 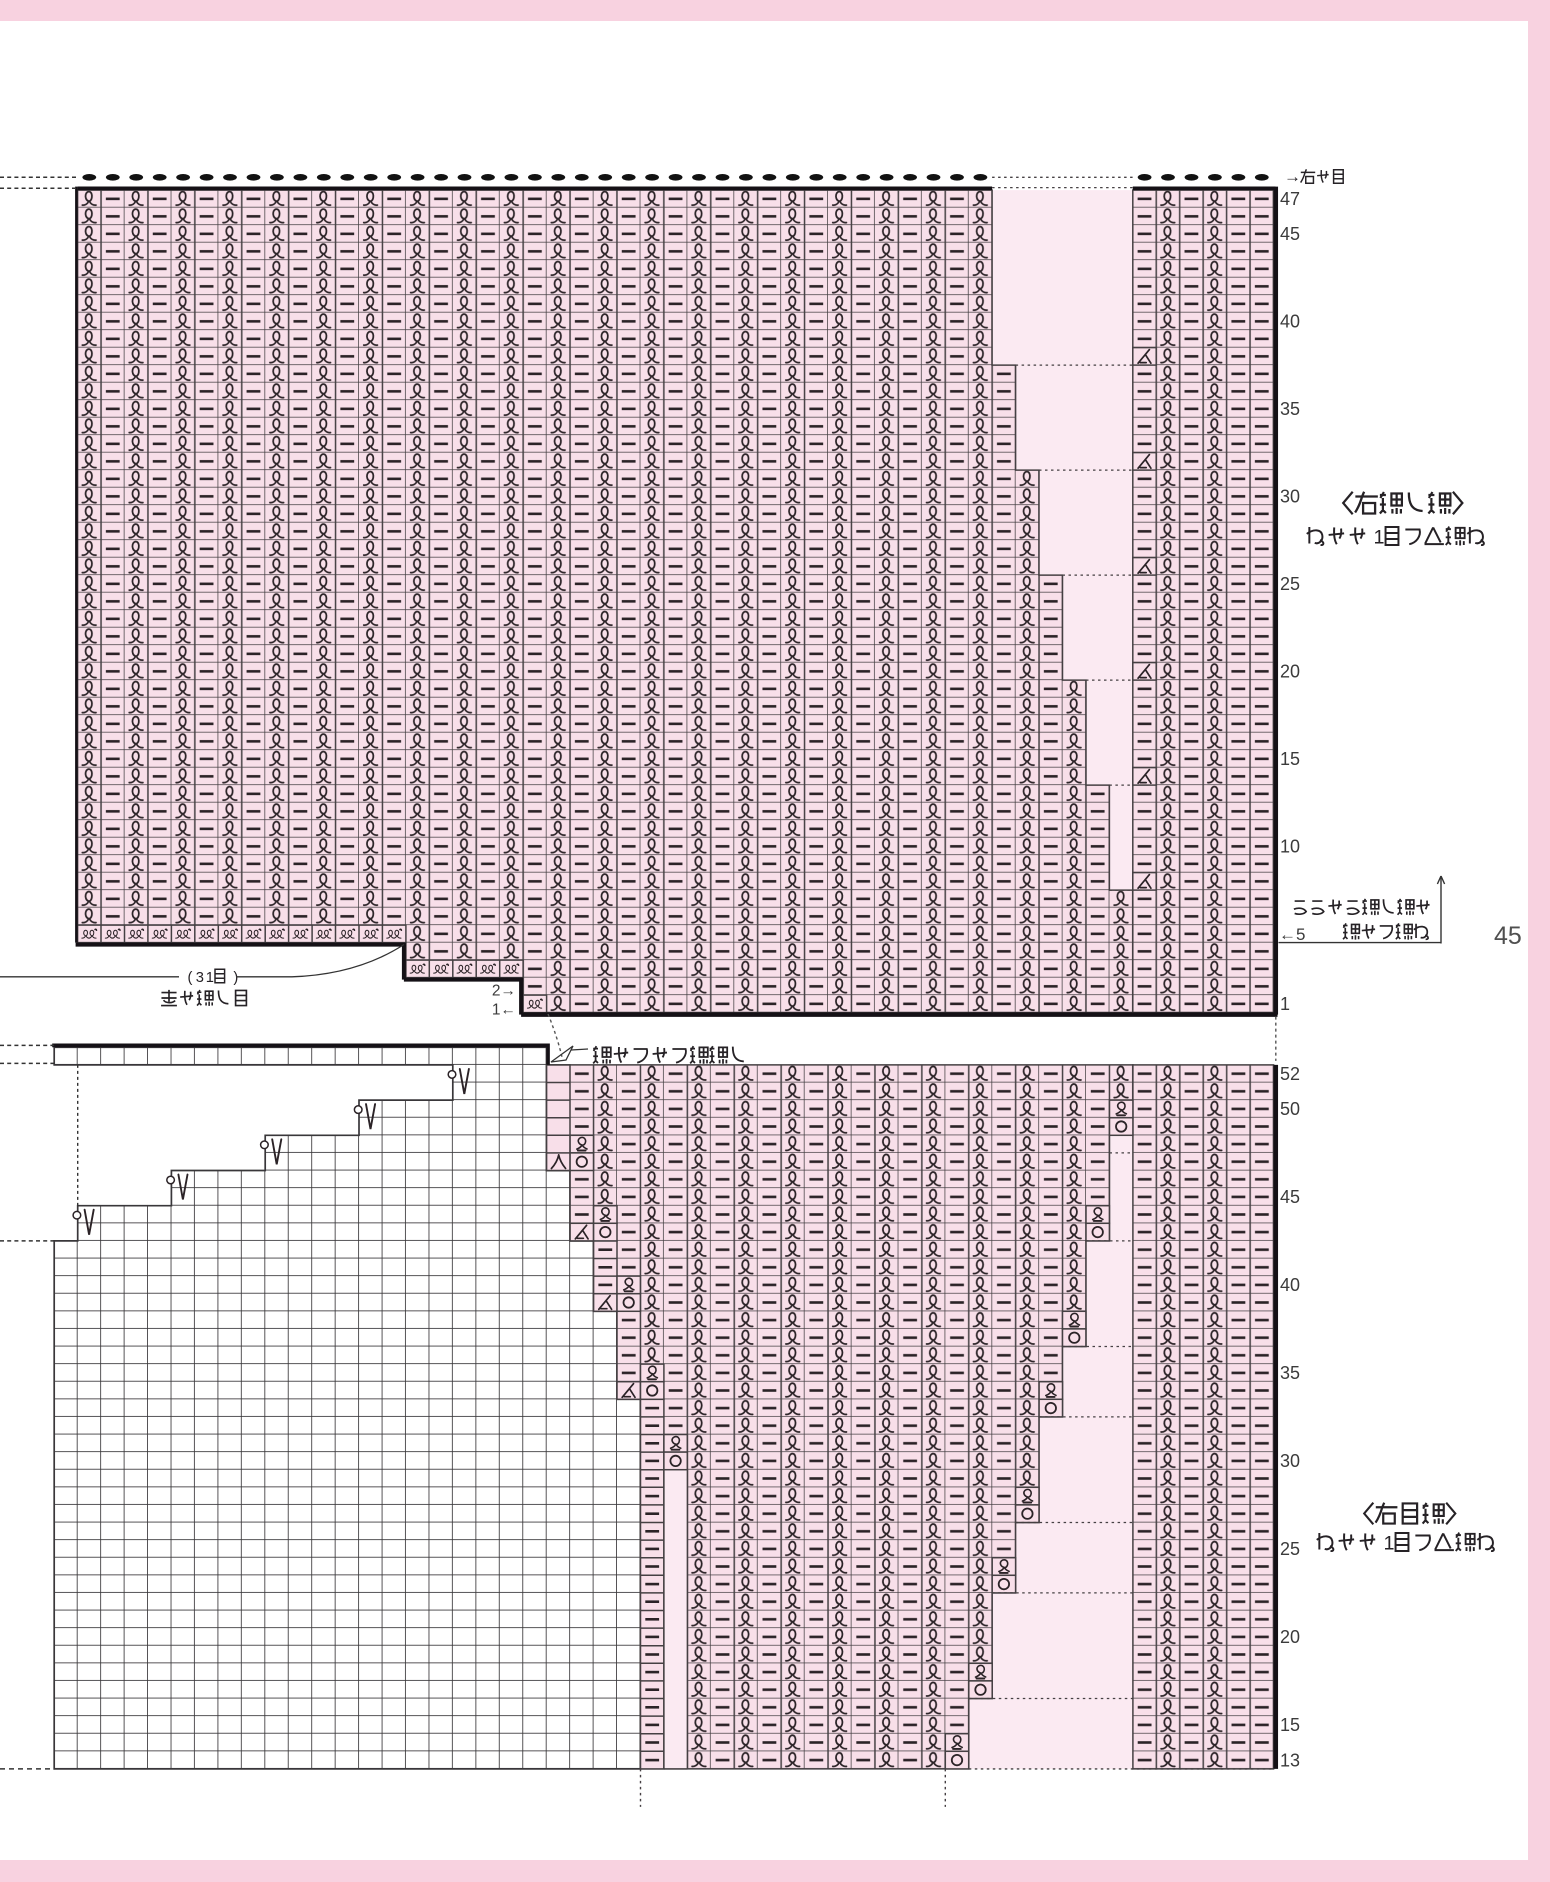 I want to click on svg-text: 47, so click(x=1290, y=199).